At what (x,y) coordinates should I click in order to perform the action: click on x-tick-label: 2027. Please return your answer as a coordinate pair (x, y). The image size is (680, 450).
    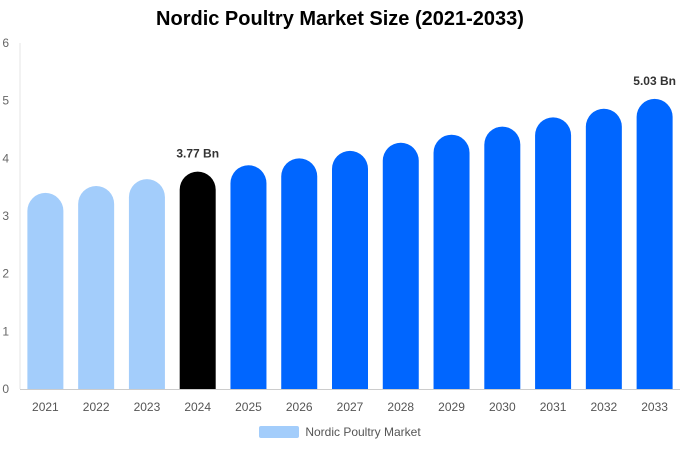
    Looking at the image, I should click on (350, 407).